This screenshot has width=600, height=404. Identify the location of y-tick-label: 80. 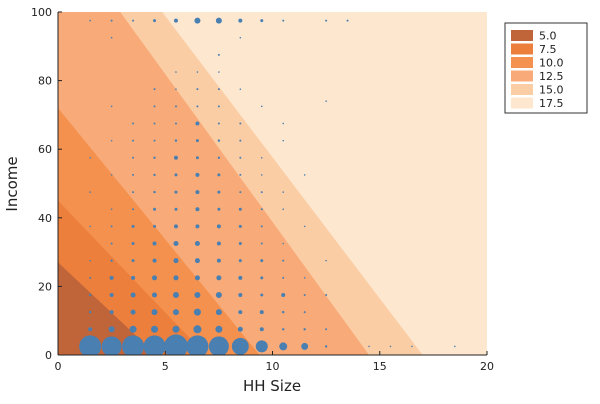
(45, 81).